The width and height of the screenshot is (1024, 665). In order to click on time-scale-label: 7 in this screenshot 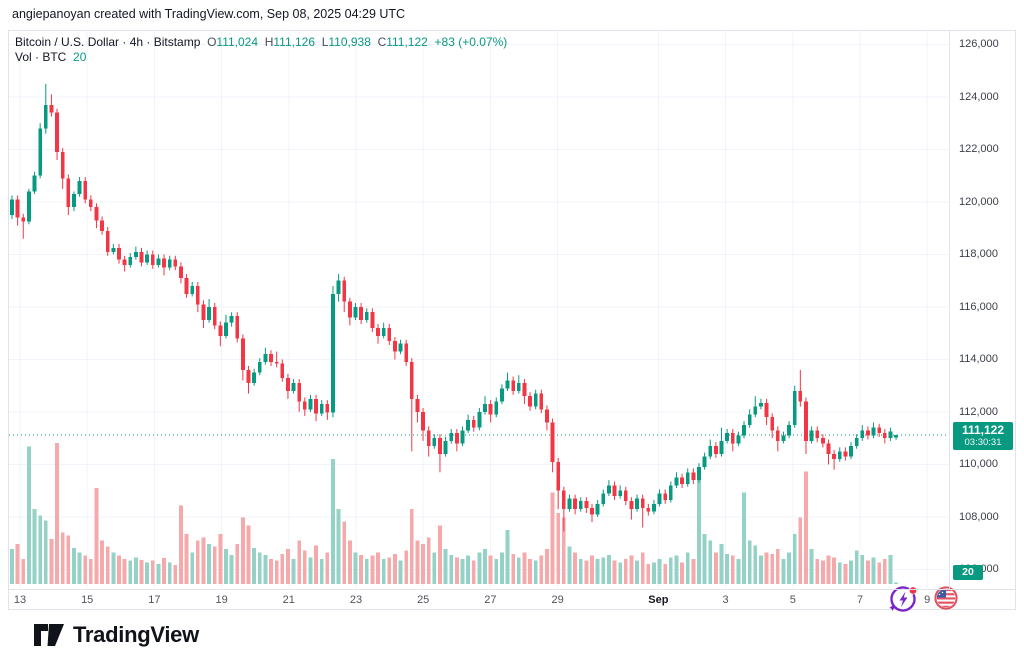, I will do `click(860, 600)`.